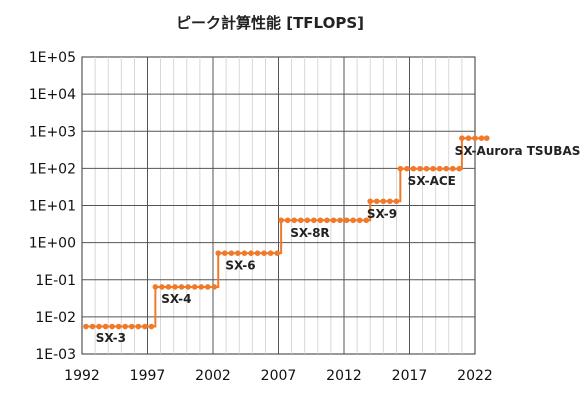 Image resolution: width=580 pixels, height=400 pixels. Describe the element at coordinates (410, 376) in the screenshot. I see `x-tick-label: 2017` at that location.